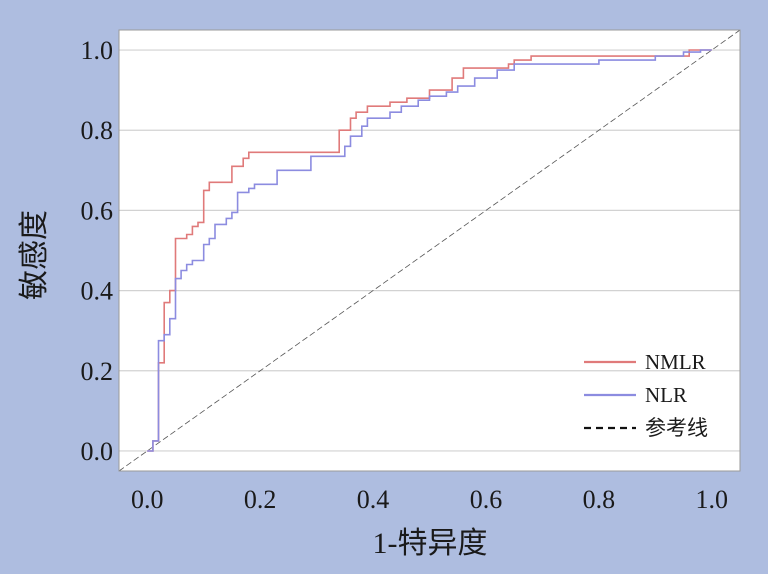 The width and height of the screenshot is (768, 574). I want to click on y-tick-label-0: 0.0, so click(97, 451).